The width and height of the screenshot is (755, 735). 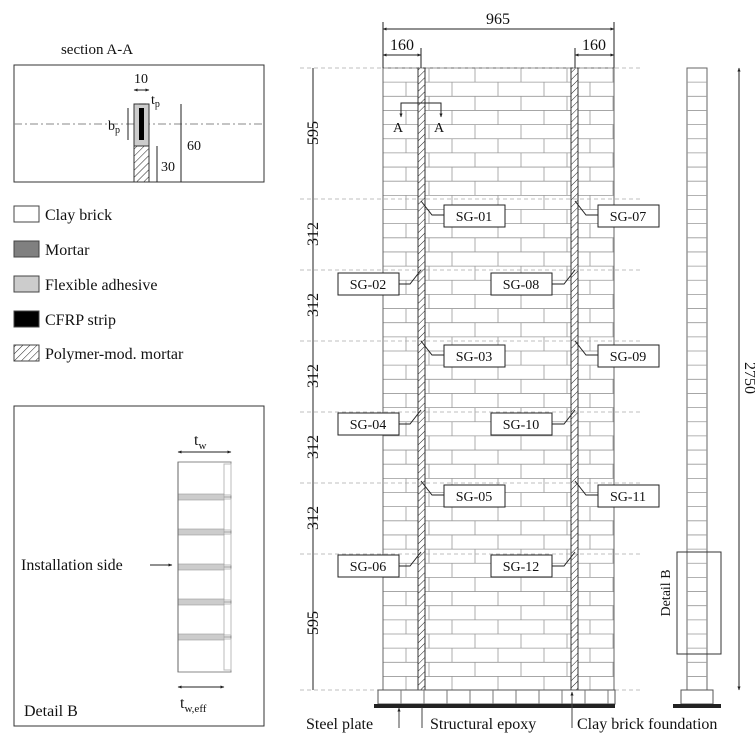 What do you see at coordinates (139, 112) in the screenshot?
I see `section-a-a: section A-A 10 tp bp 60 30` at bounding box center [139, 112].